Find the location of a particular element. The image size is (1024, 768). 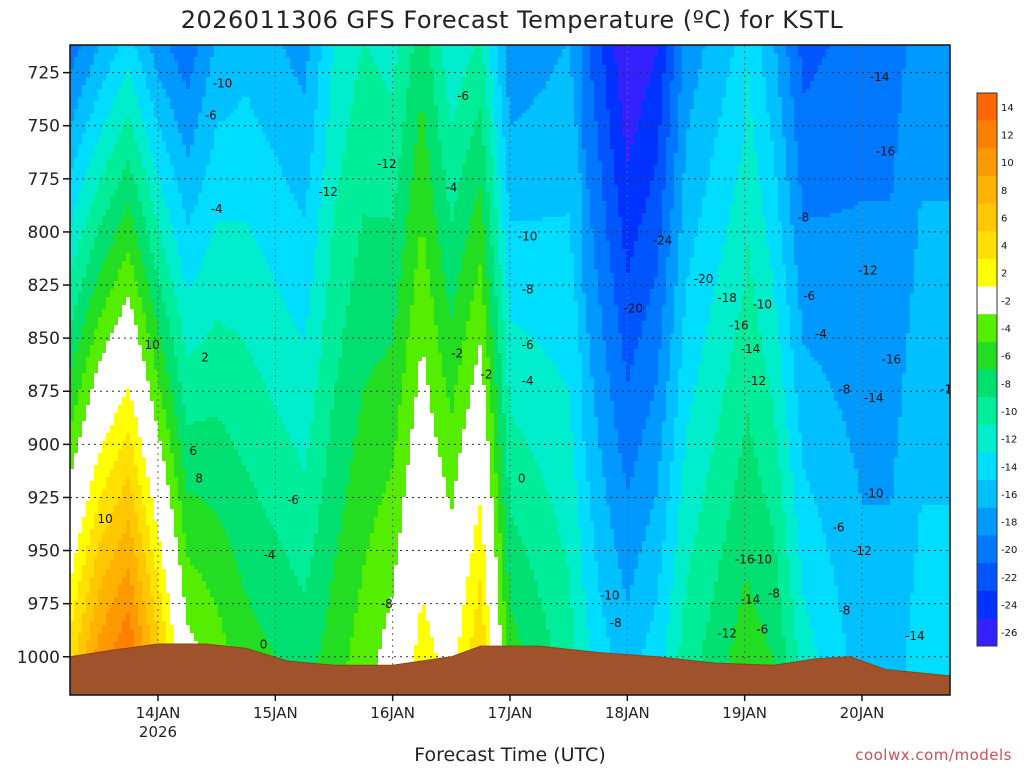

terrain is located at coordinates (510, 669).